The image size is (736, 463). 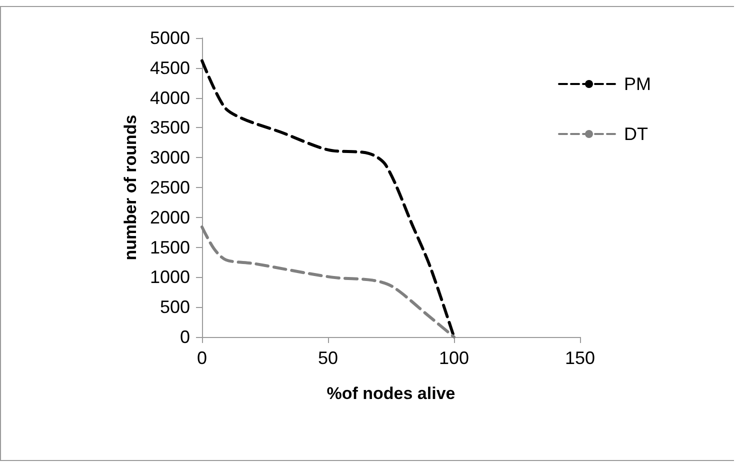 I want to click on x-tick-label: 100, so click(x=454, y=358).